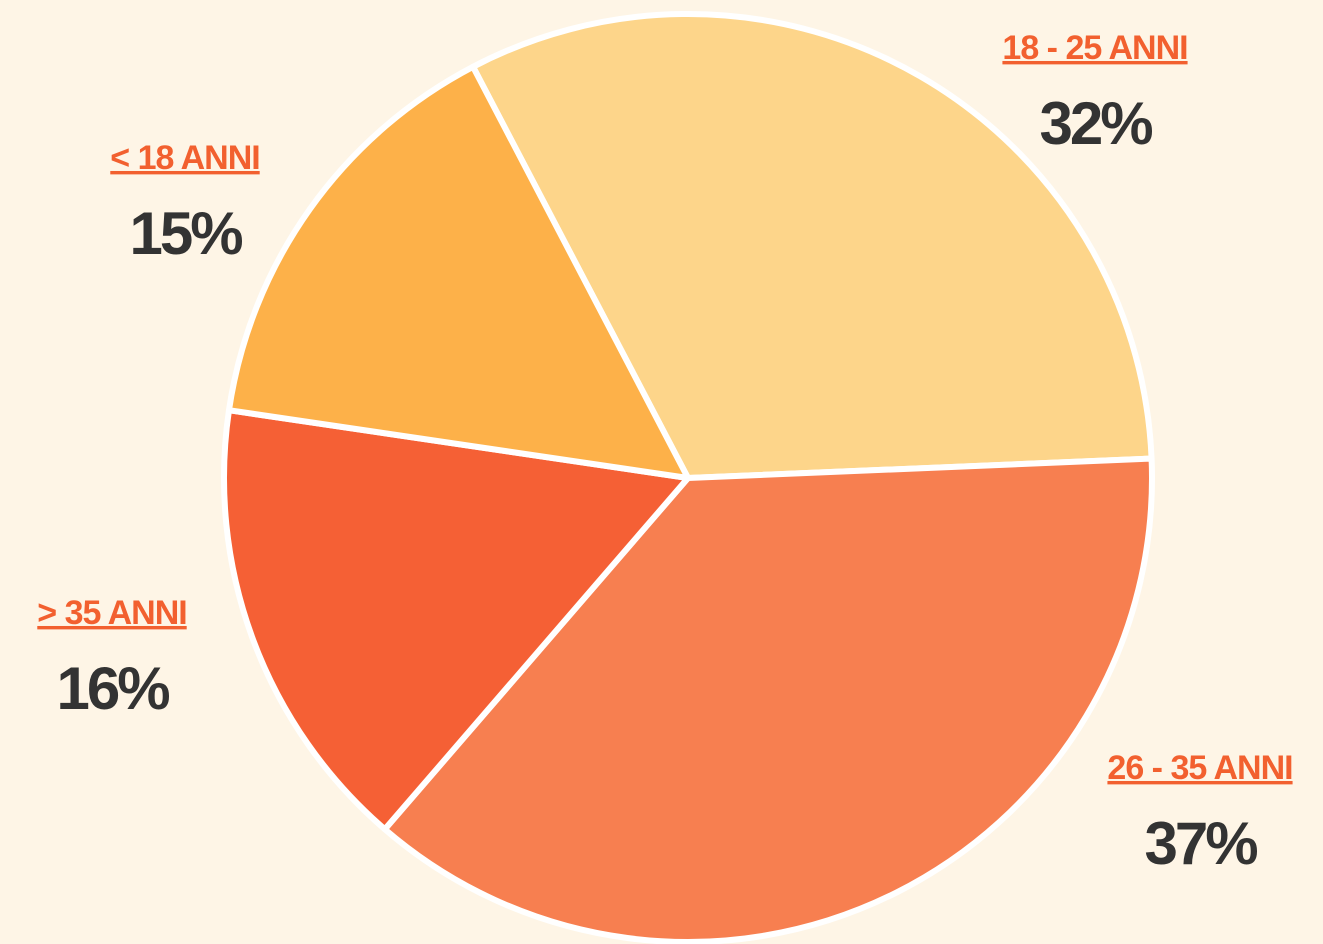 The width and height of the screenshot is (1323, 944). I want to click on value-label: 32%, so click(1095, 123).